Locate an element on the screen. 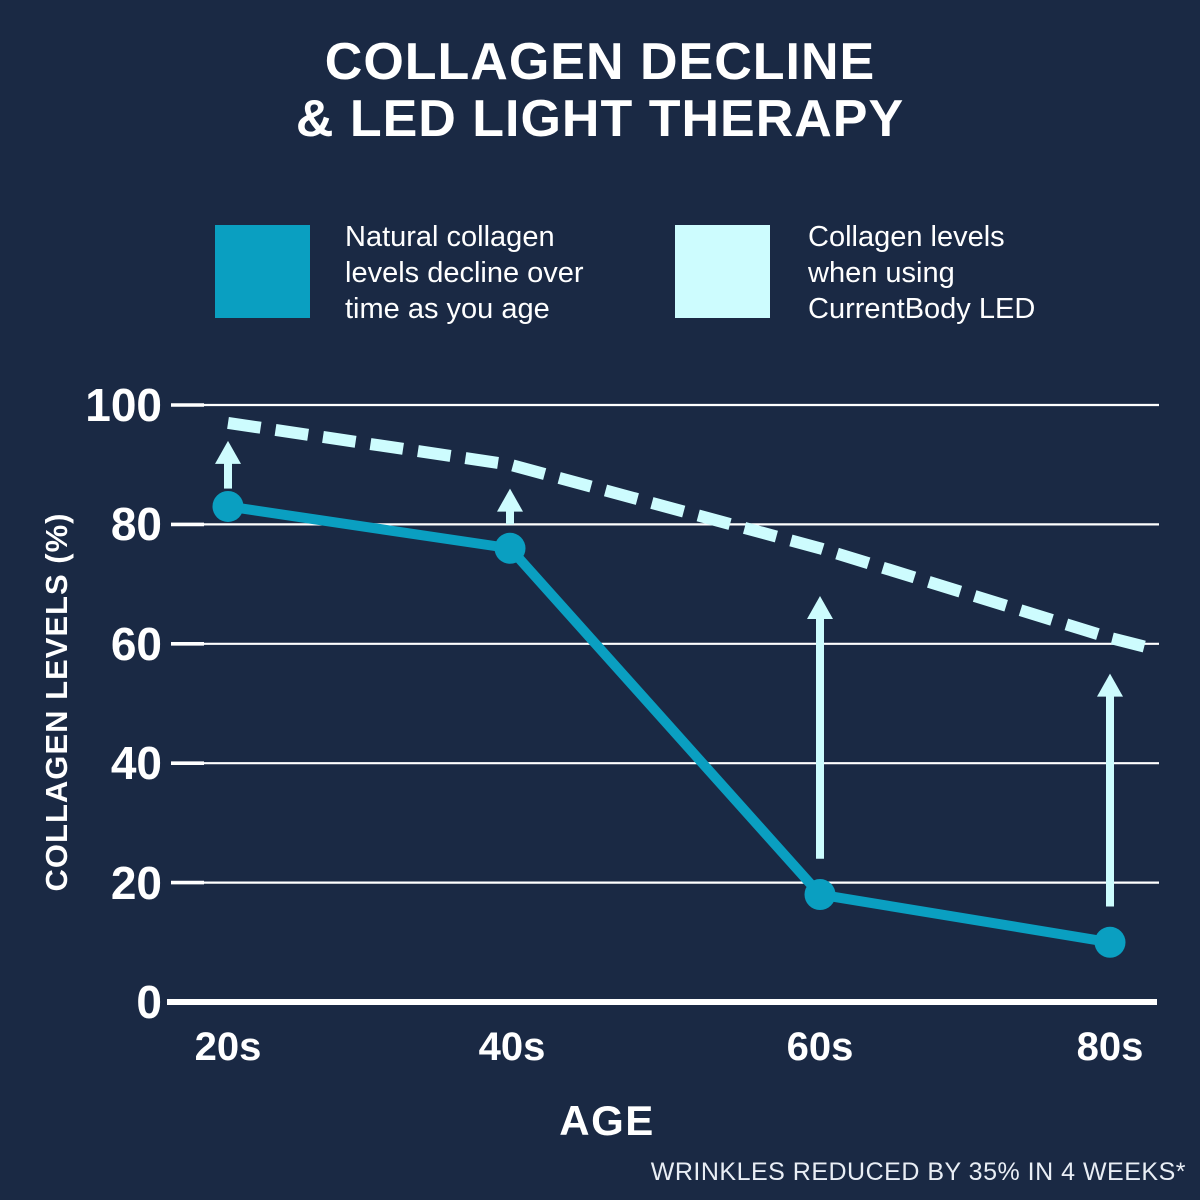 The height and width of the screenshot is (1200, 1200). page-title-line-2: & LED LIGHT THERAPY is located at coordinates (600, 119).